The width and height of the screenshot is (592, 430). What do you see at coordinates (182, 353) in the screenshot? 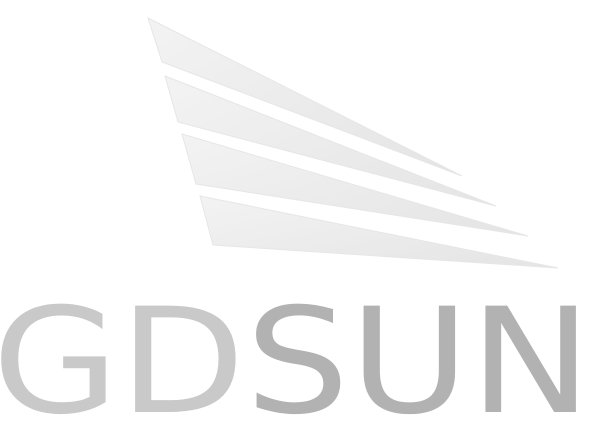
I see `wordmark-letter-d: D` at bounding box center [182, 353].